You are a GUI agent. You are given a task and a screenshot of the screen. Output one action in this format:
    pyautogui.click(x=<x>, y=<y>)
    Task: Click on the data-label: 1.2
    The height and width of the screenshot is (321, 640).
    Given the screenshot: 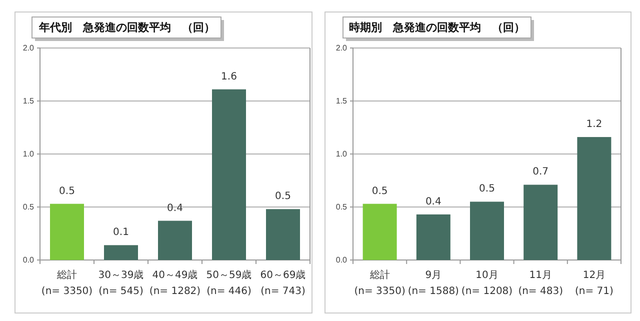 What is the action you would take?
    pyautogui.click(x=594, y=124)
    